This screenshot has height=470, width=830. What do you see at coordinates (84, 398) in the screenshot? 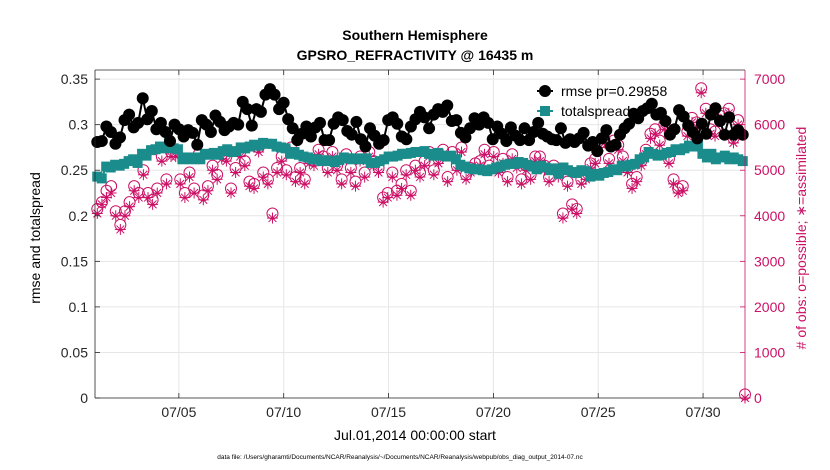
I see `y-tick-label: 0` at bounding box center [84, 398].